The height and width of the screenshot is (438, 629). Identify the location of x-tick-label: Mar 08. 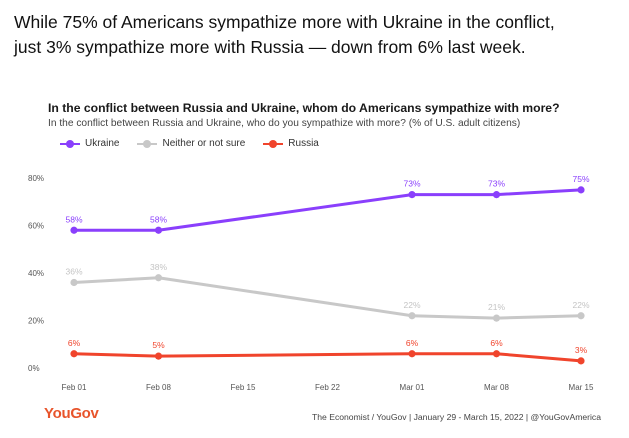
(496, 387).